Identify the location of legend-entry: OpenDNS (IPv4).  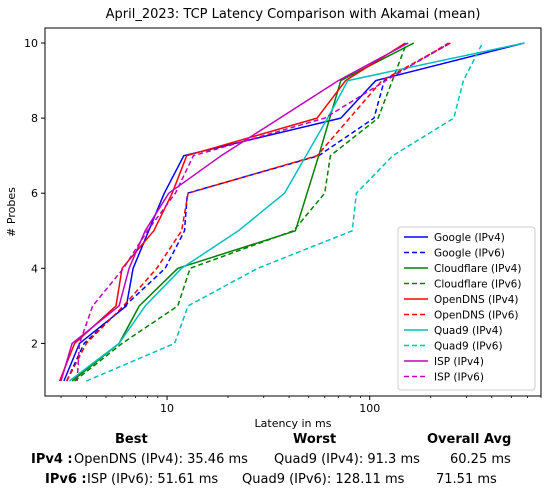
(476, 300).